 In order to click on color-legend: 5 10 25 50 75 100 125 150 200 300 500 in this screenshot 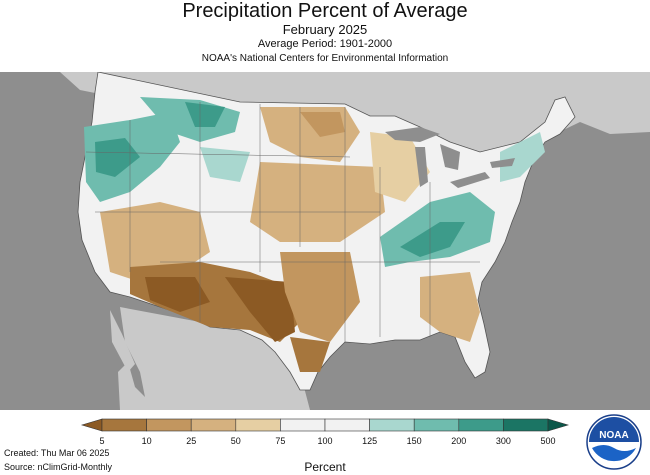, I will do `click(325, 432)`.